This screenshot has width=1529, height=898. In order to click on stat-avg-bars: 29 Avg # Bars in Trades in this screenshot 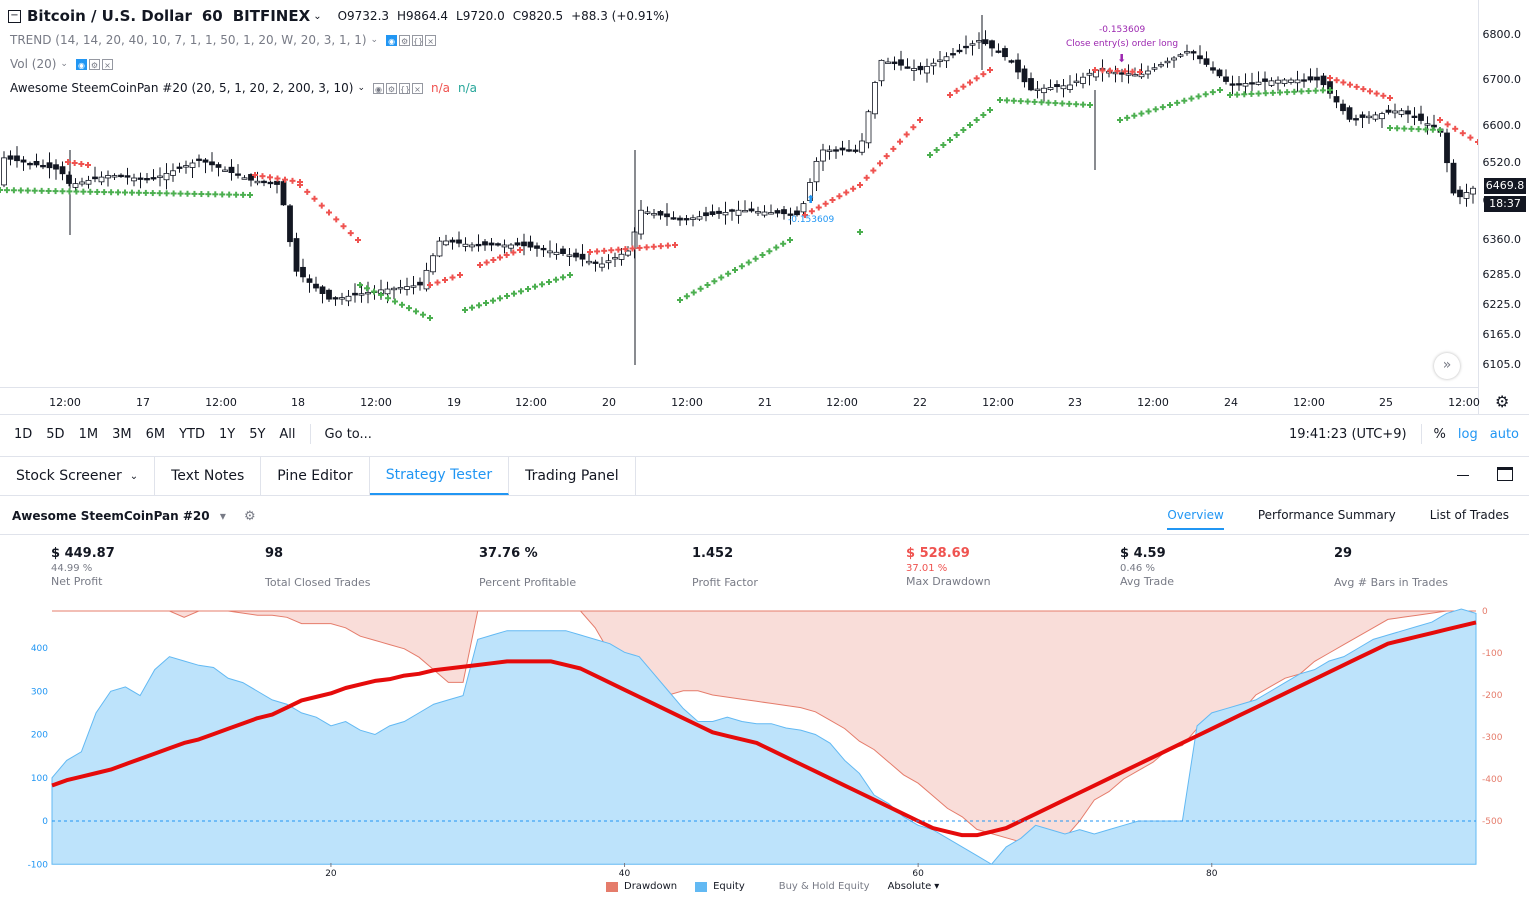, I will do `click(1391, 567)`.